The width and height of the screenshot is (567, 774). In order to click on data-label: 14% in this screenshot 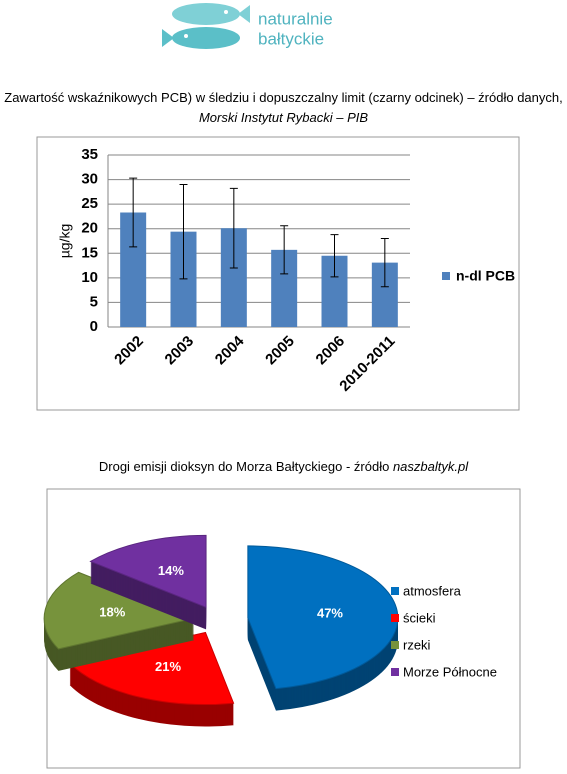, I will do `click(171, 570)`.